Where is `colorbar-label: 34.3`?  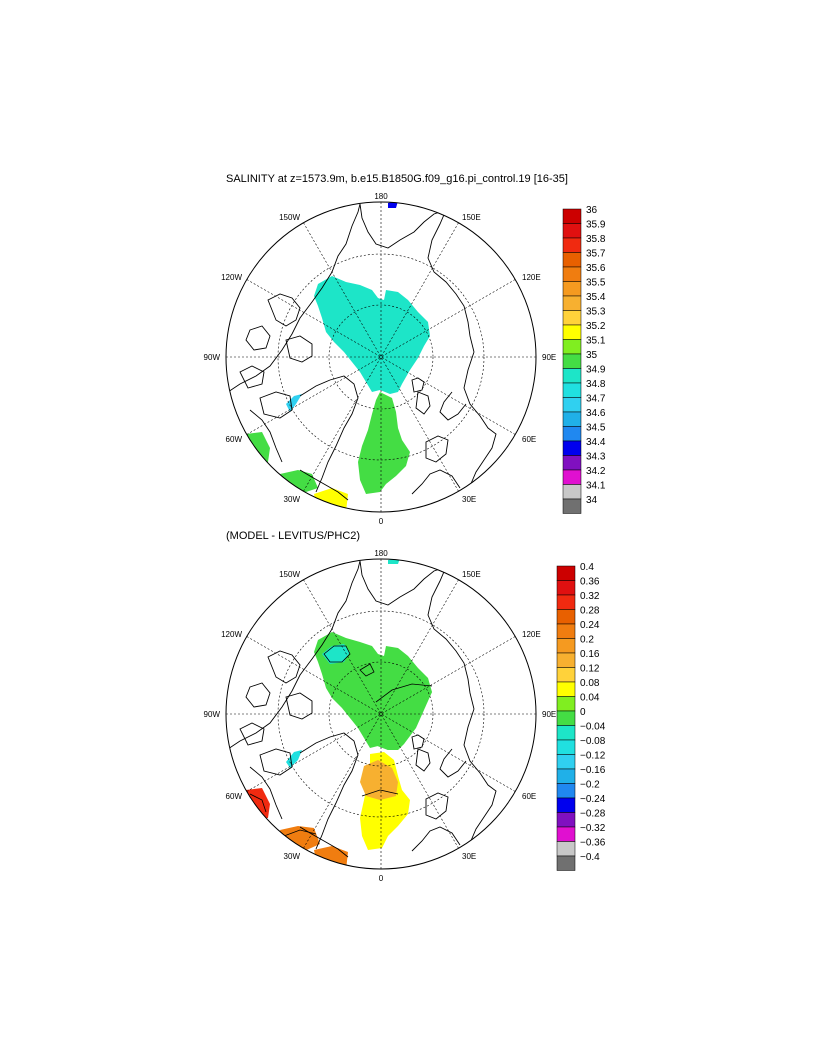
colorbar-label: 34.3 is located at coordinates (596, 457).